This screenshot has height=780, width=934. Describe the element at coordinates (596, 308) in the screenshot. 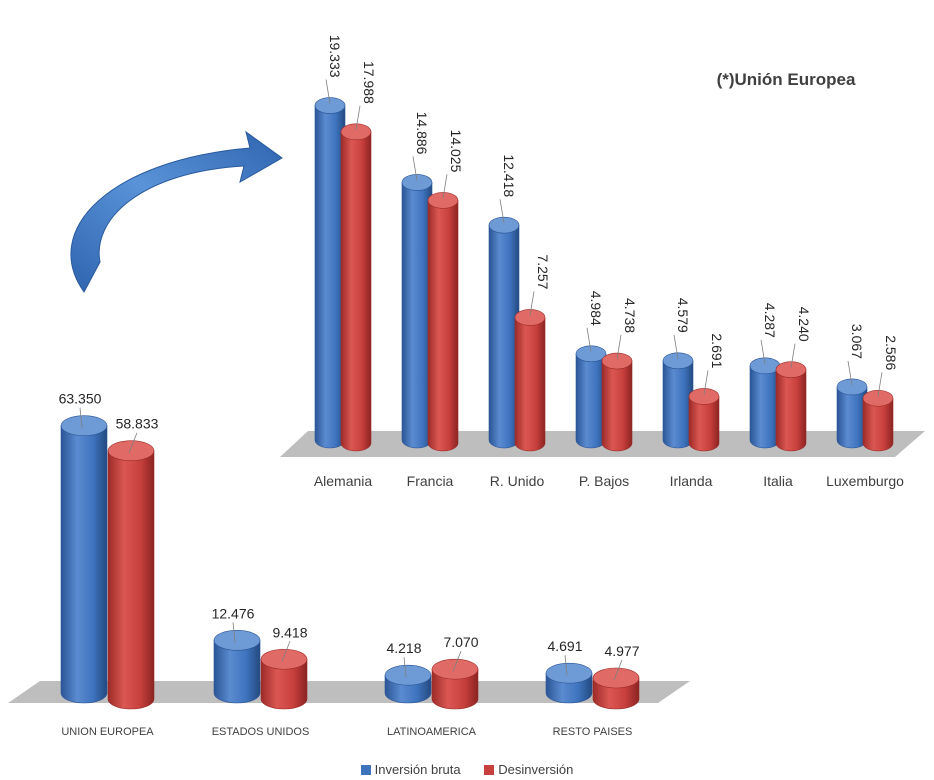

I see `union-europea-value-label-inversion-3: 4.984` at that location.